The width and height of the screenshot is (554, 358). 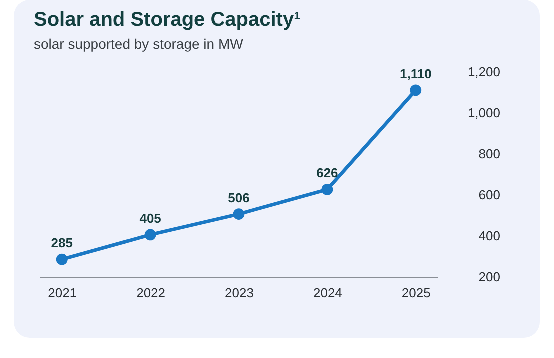 I want to click on x-tick-label: 2022, so click(x=151, y=293).